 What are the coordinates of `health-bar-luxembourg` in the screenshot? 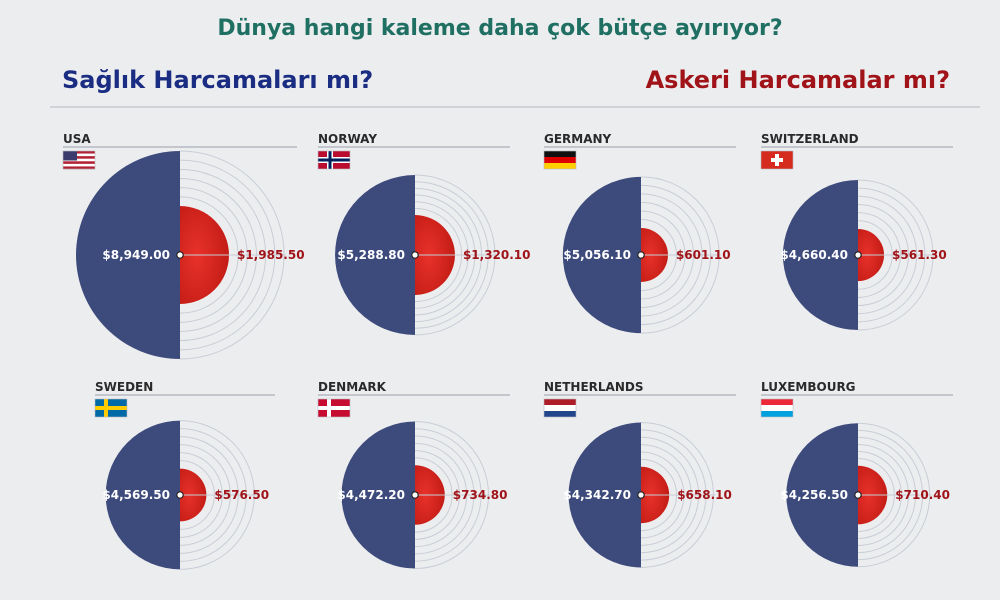 It's located at (822, 495).